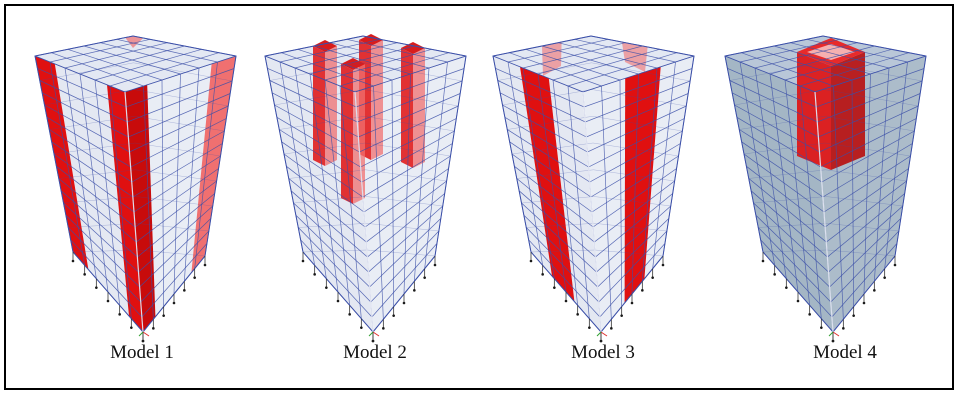 The width and height of the screenshot is (961, 396). I want to click on model-2-caption: Model 2, so click(375, 352).